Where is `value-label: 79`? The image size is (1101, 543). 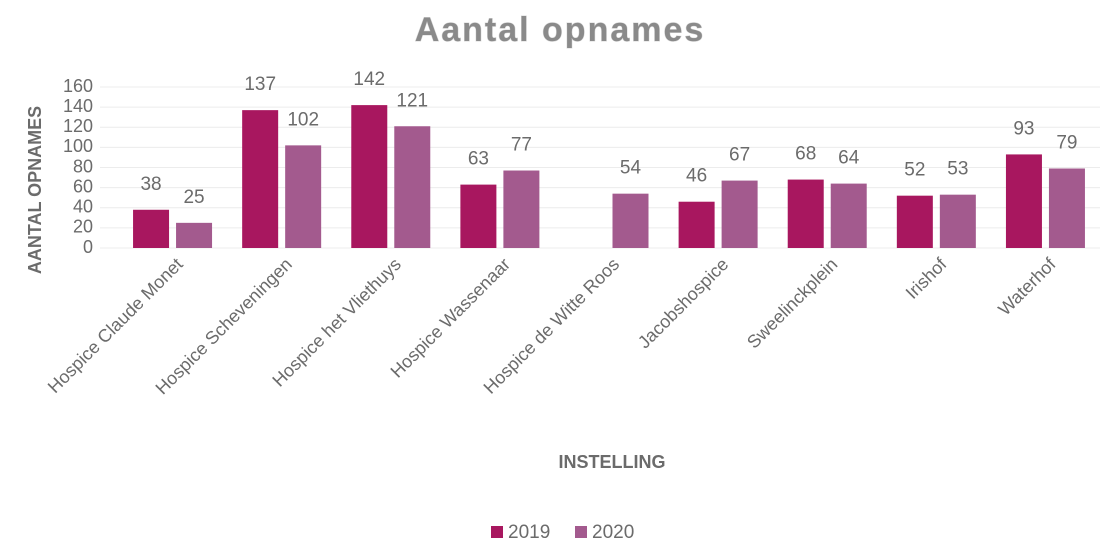
value-label: 79 is located at coordinates (1066, 143).